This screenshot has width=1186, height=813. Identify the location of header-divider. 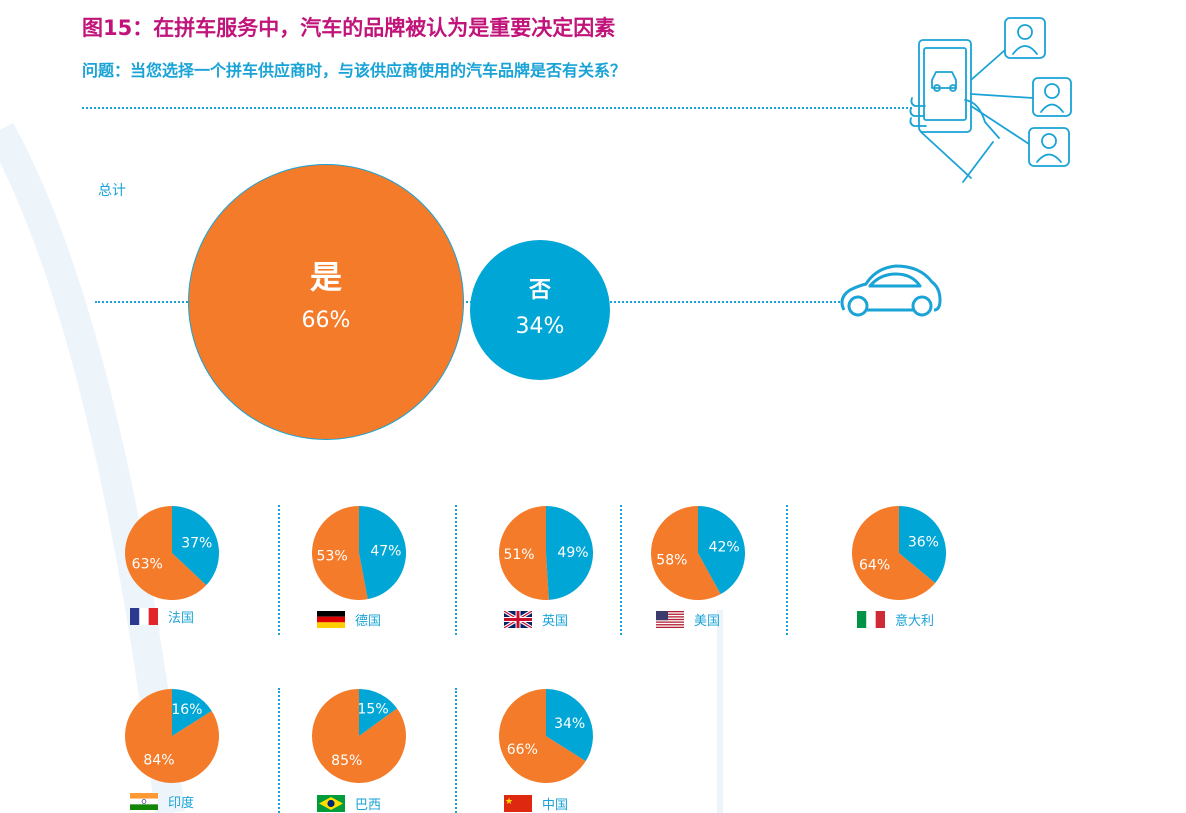
(497, 108).